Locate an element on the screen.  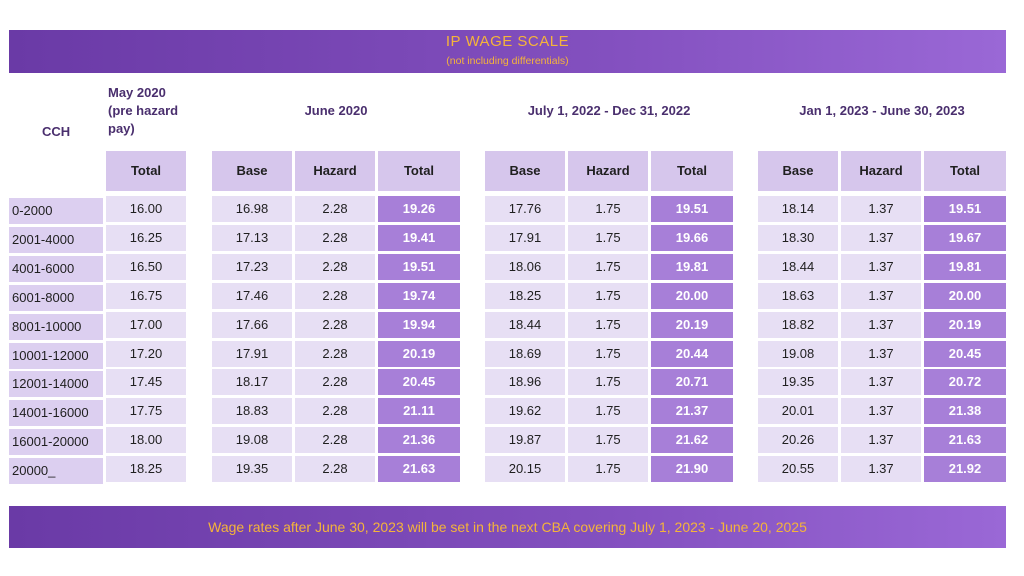
col-header-june-base: Base is located at coordinates (252, 171).